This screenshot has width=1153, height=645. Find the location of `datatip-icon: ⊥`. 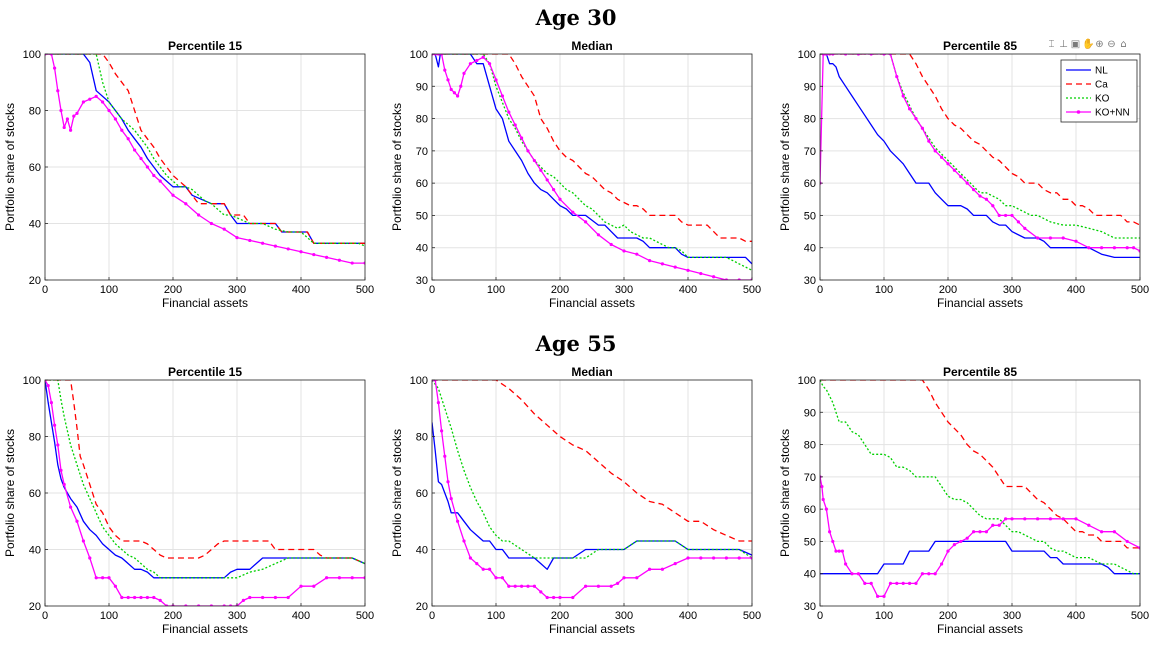

datatip-icon: ⊥ is located at coordinates (1063, 44).